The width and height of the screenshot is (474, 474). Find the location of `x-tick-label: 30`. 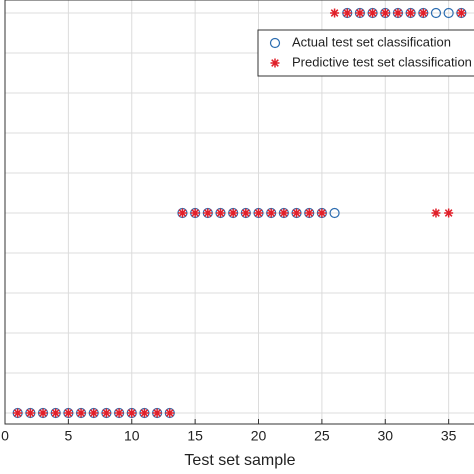

x-tick-label: 30 is located at coordinates (385, 436).